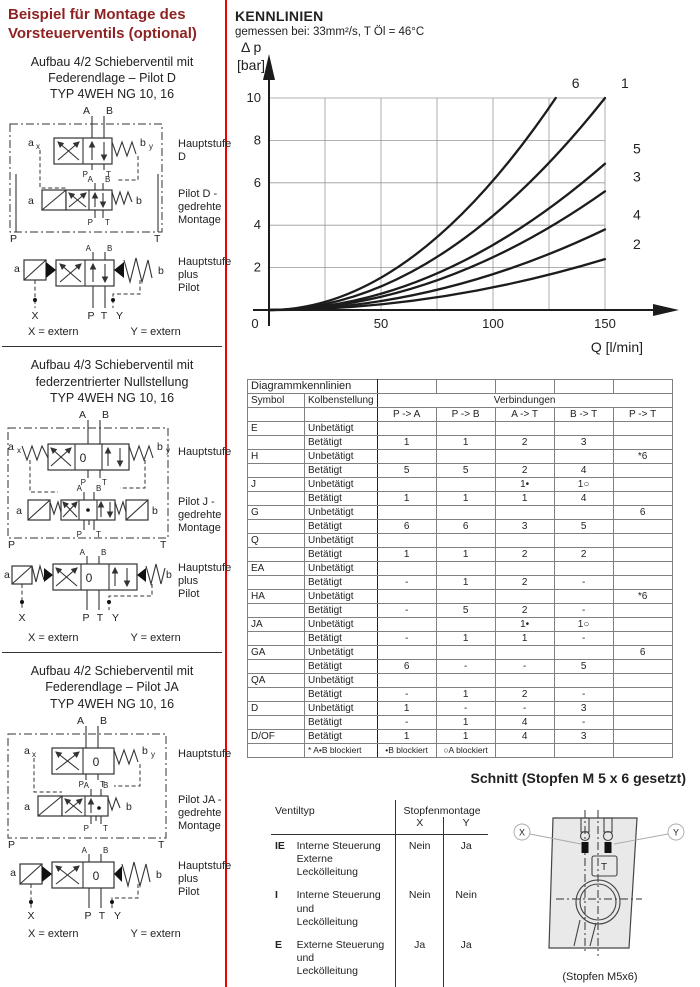  Describe the element at coordinates (437, 203) in the screenshot. I see `chart-gridlines` at that location.